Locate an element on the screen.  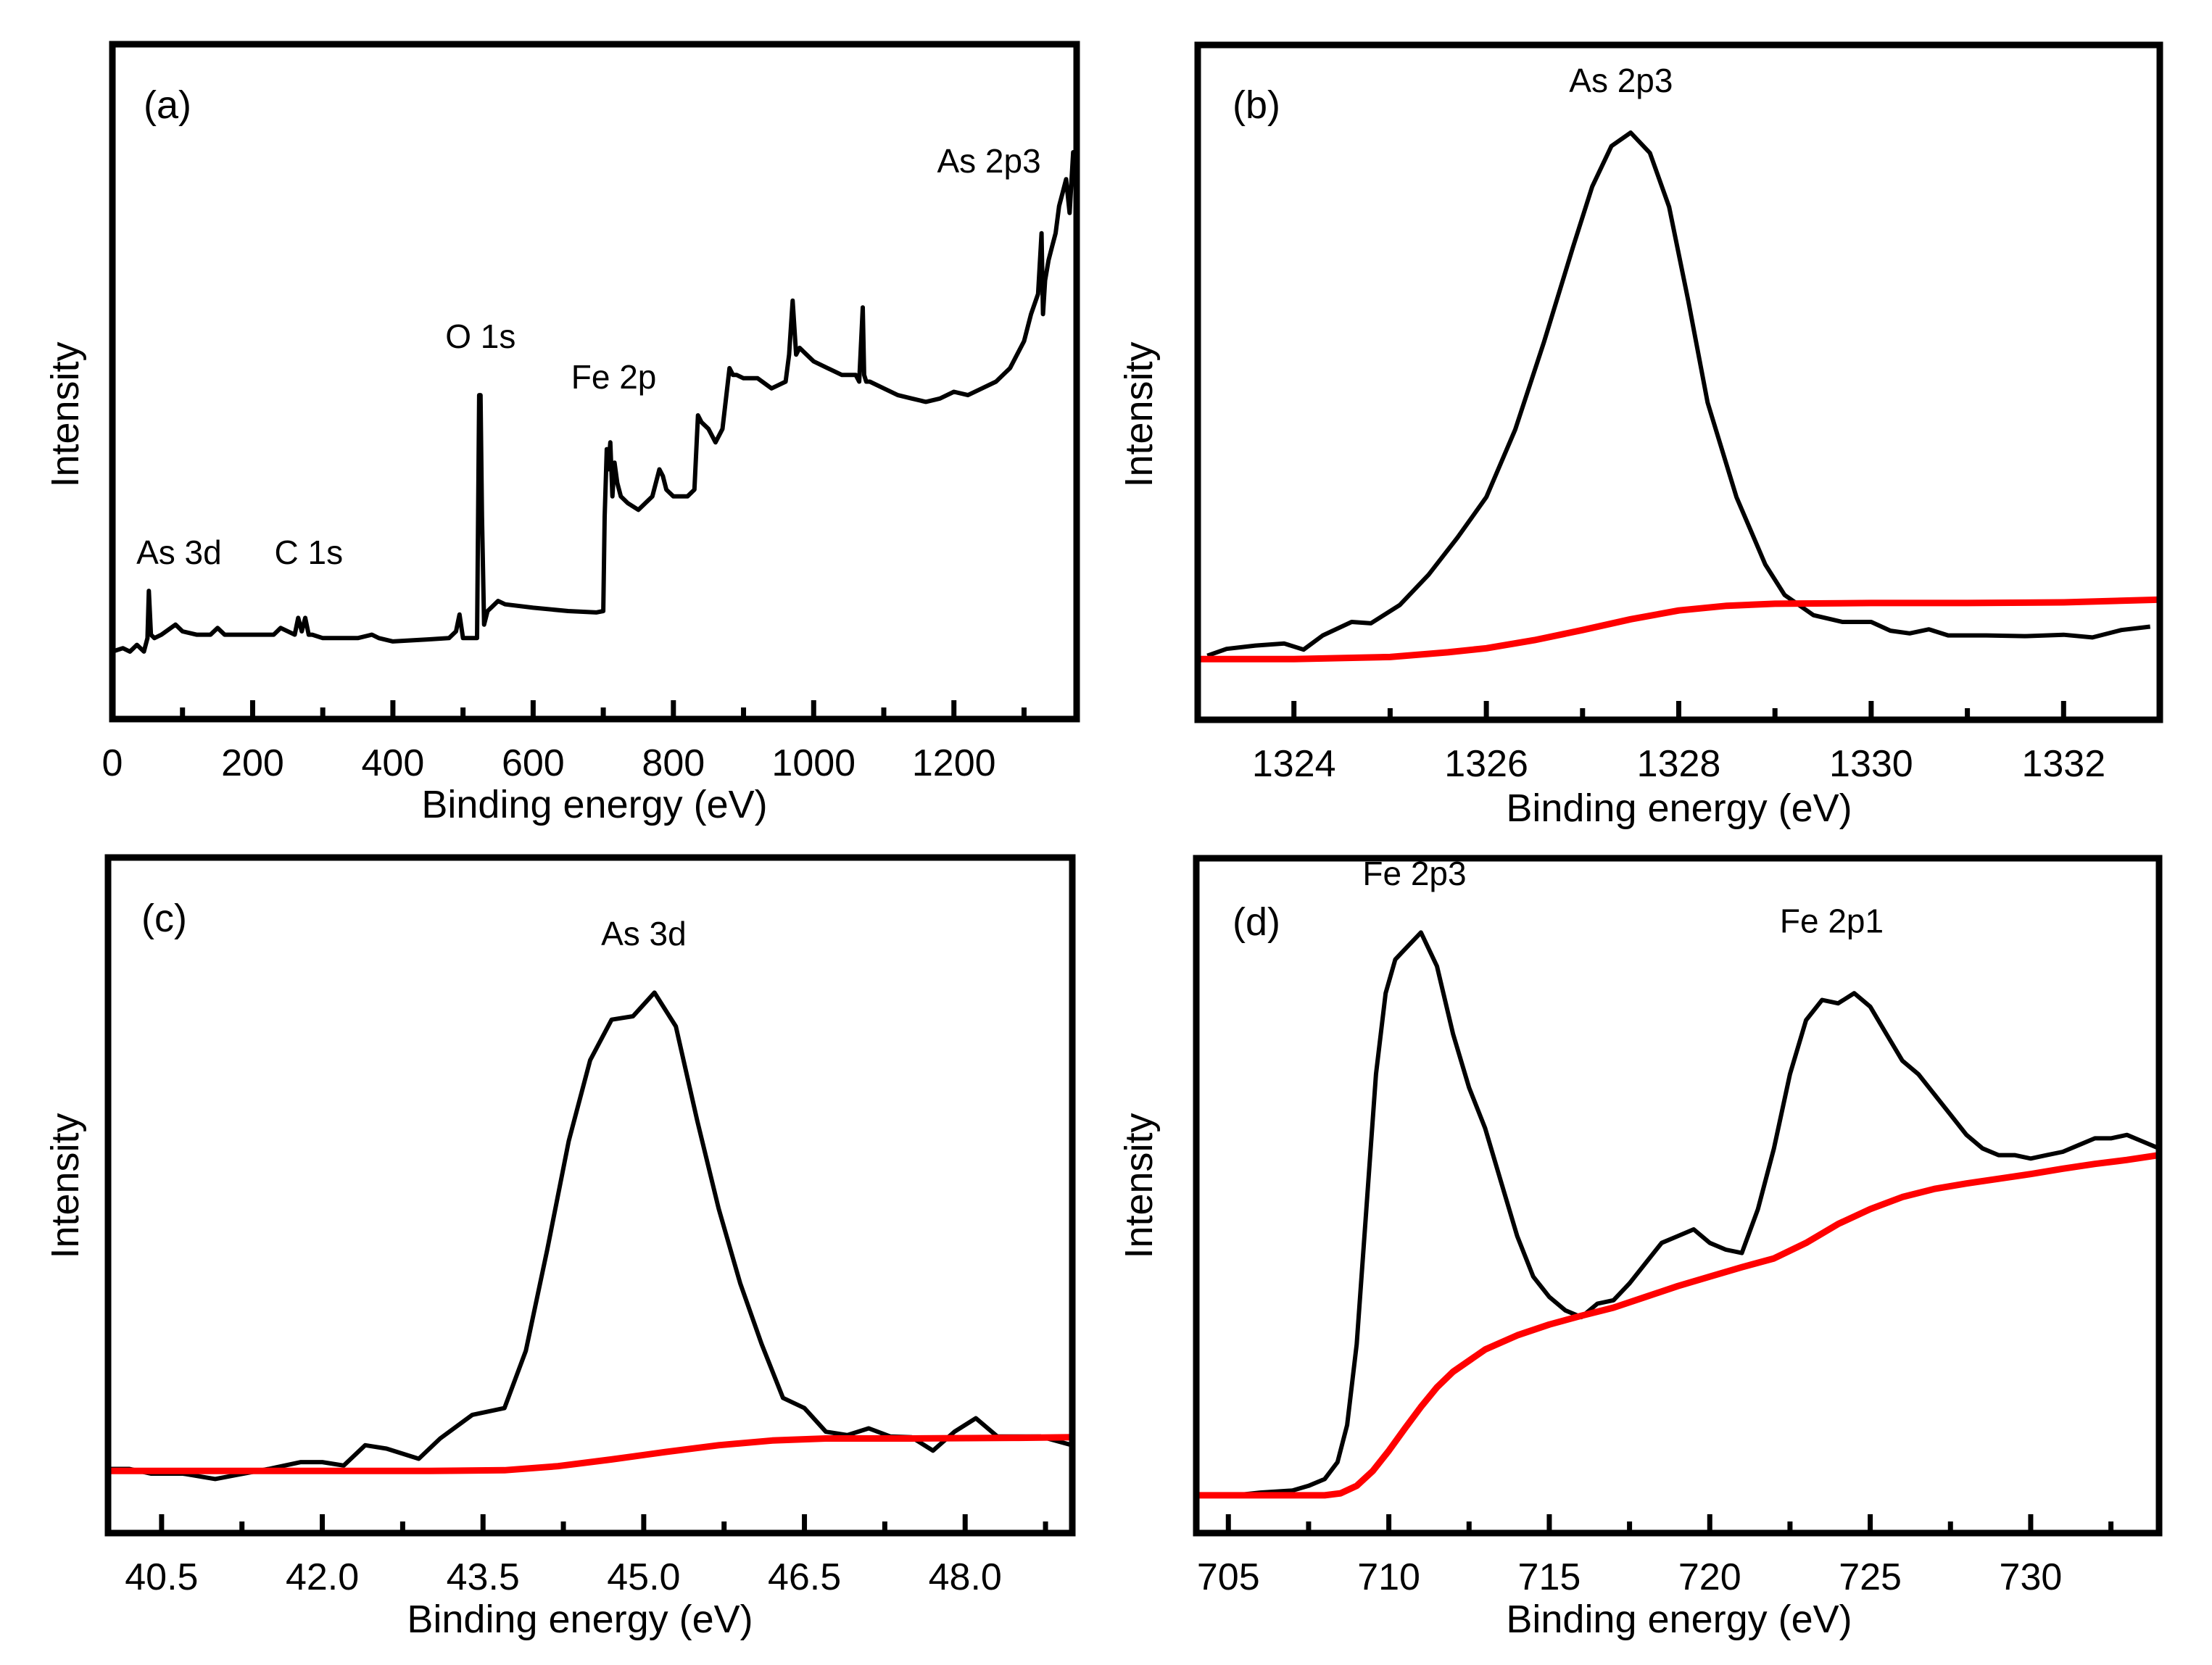
panel-c-background-line is located at coordinates (590, 1454).